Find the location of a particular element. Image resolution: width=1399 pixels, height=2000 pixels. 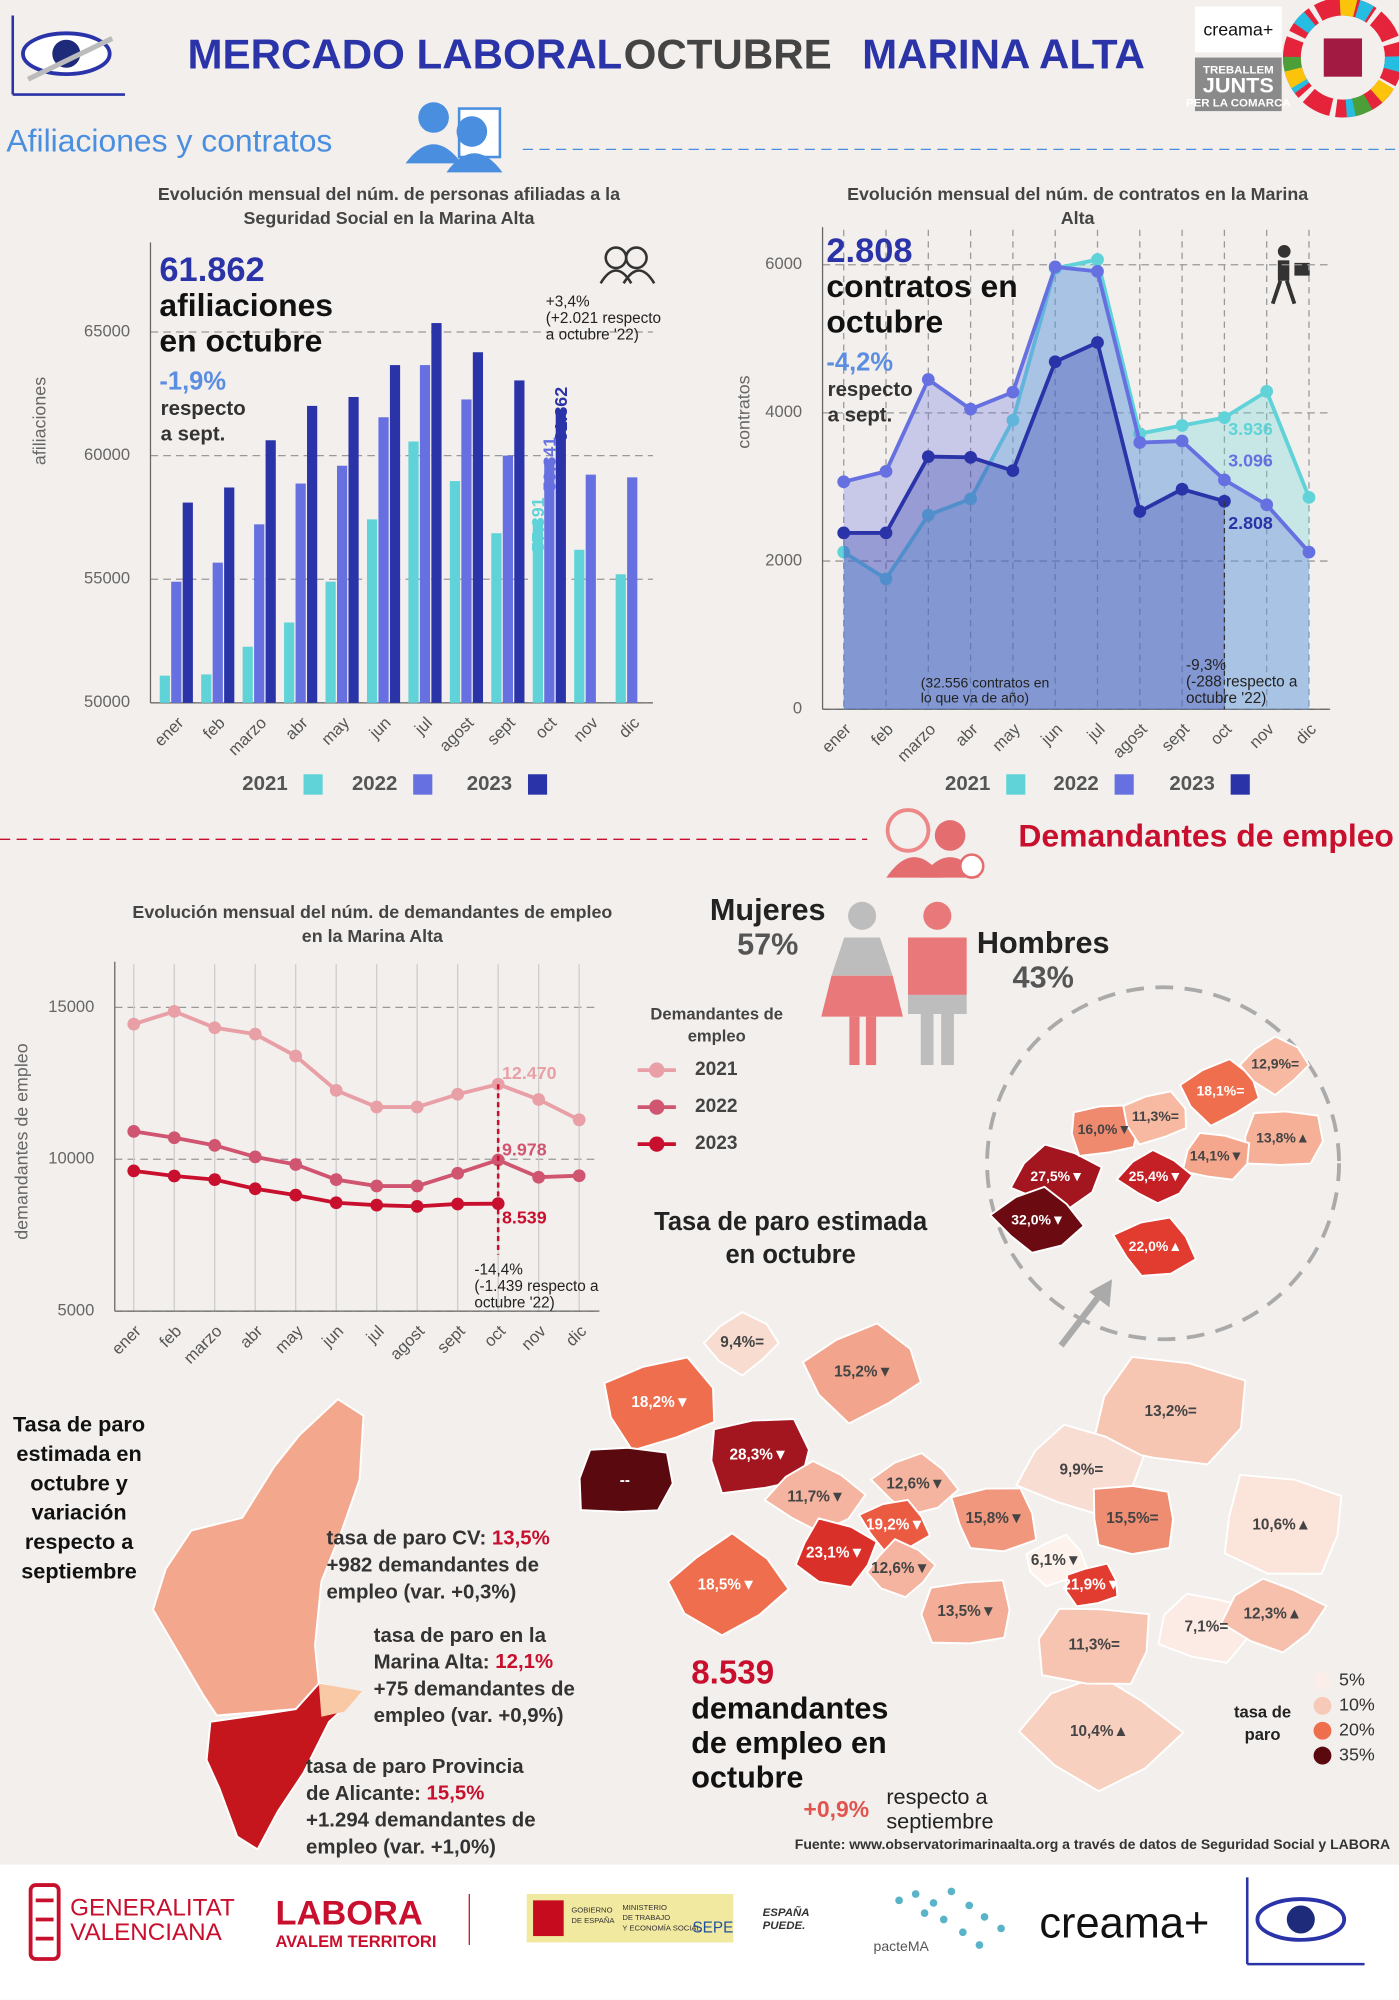

annotation: (+2.021 respecto is located at coordinates (603, 318).